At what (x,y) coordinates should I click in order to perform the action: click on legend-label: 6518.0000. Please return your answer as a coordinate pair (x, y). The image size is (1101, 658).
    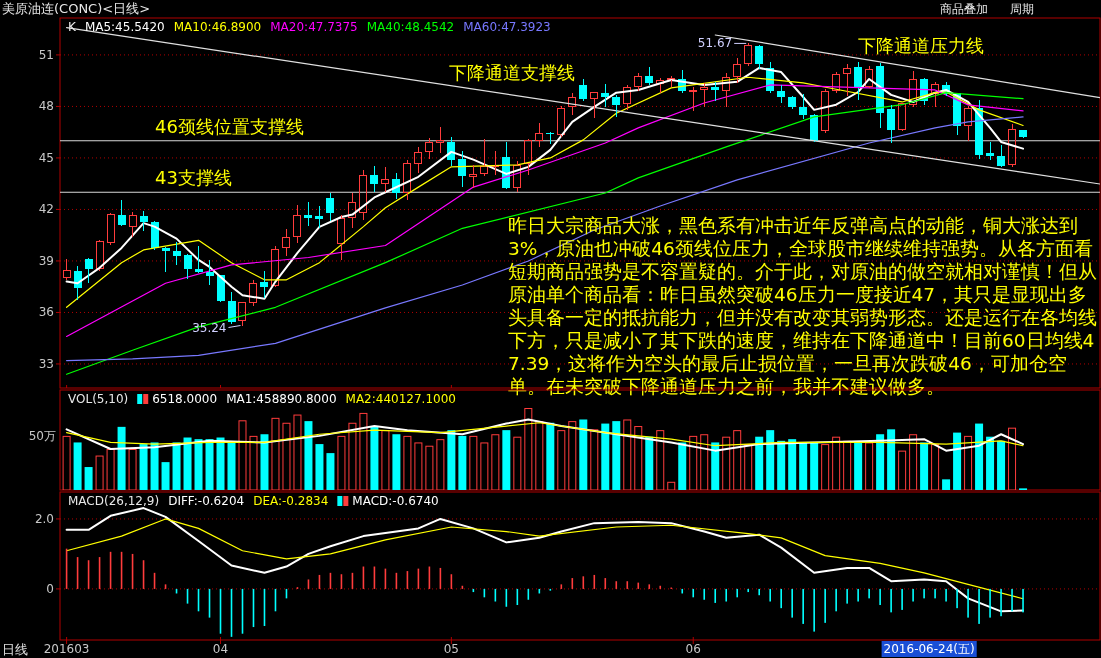
    Looking at the image, I should click on (185, 399).